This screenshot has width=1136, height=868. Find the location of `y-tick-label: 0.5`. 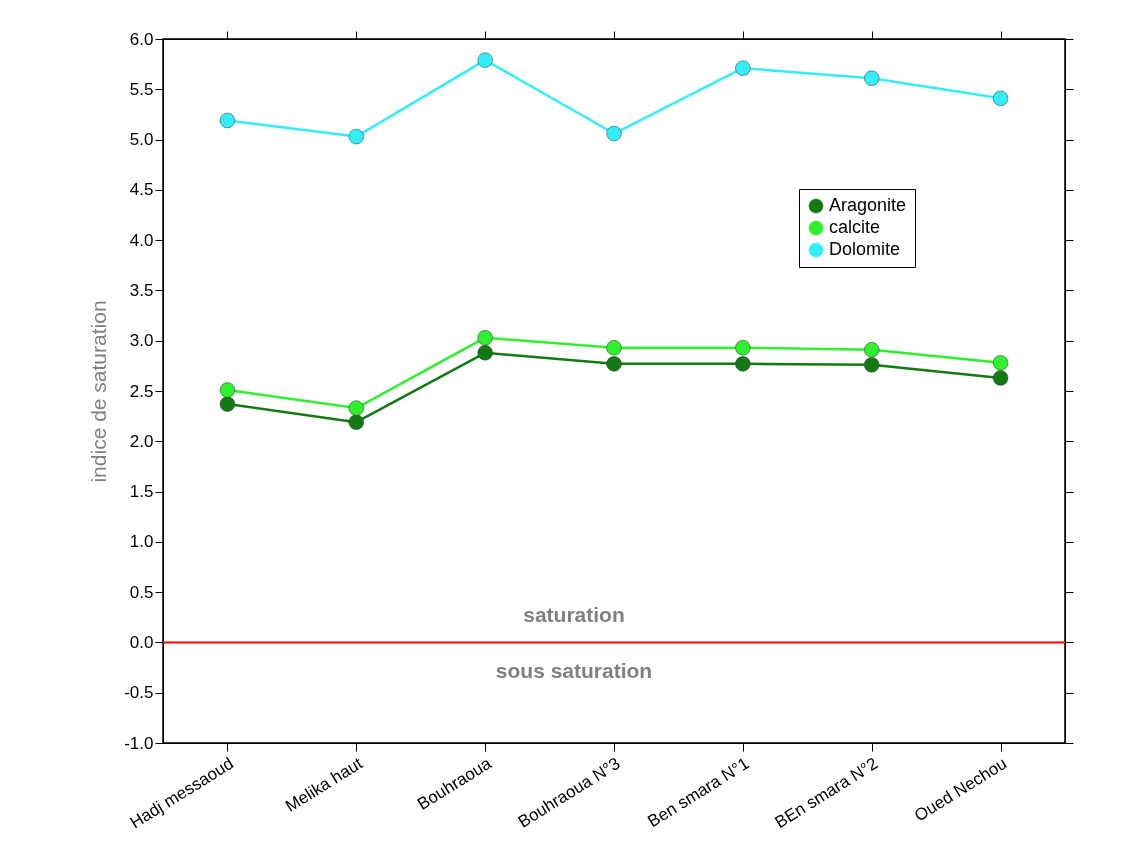

y-tick-label: 0.5 is located at coordinates (141, 592).